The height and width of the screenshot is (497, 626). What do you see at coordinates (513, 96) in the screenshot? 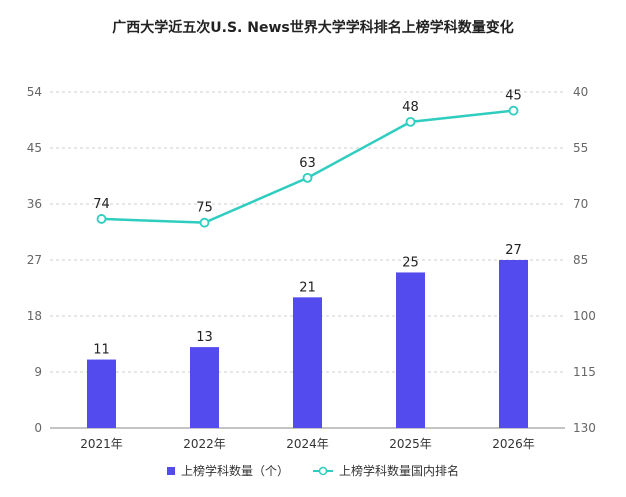
I see `line-data-label: 45` at bounding box center [513, 96].